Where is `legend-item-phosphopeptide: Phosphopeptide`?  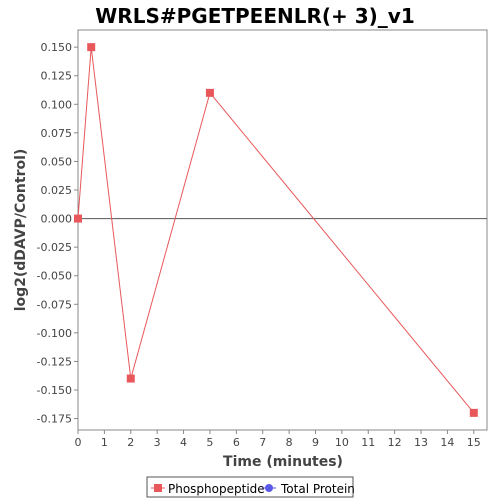
legend-item-phosphopeptide: Phosphopeptide is located at coordinates (208, 489).